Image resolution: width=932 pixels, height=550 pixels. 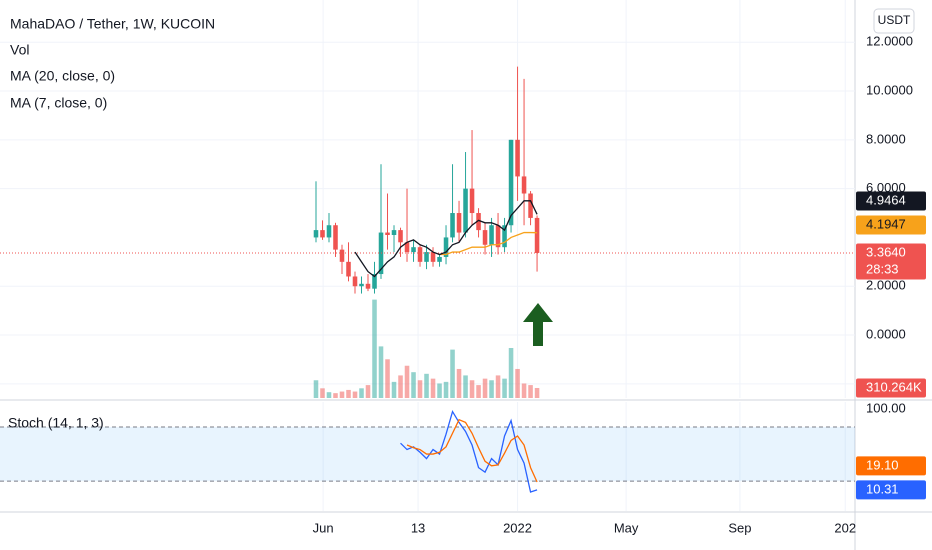 What do you see at coordinates (538, 324) in the screenshot?
I see `up-arrow` at bounding box center [538, 324].